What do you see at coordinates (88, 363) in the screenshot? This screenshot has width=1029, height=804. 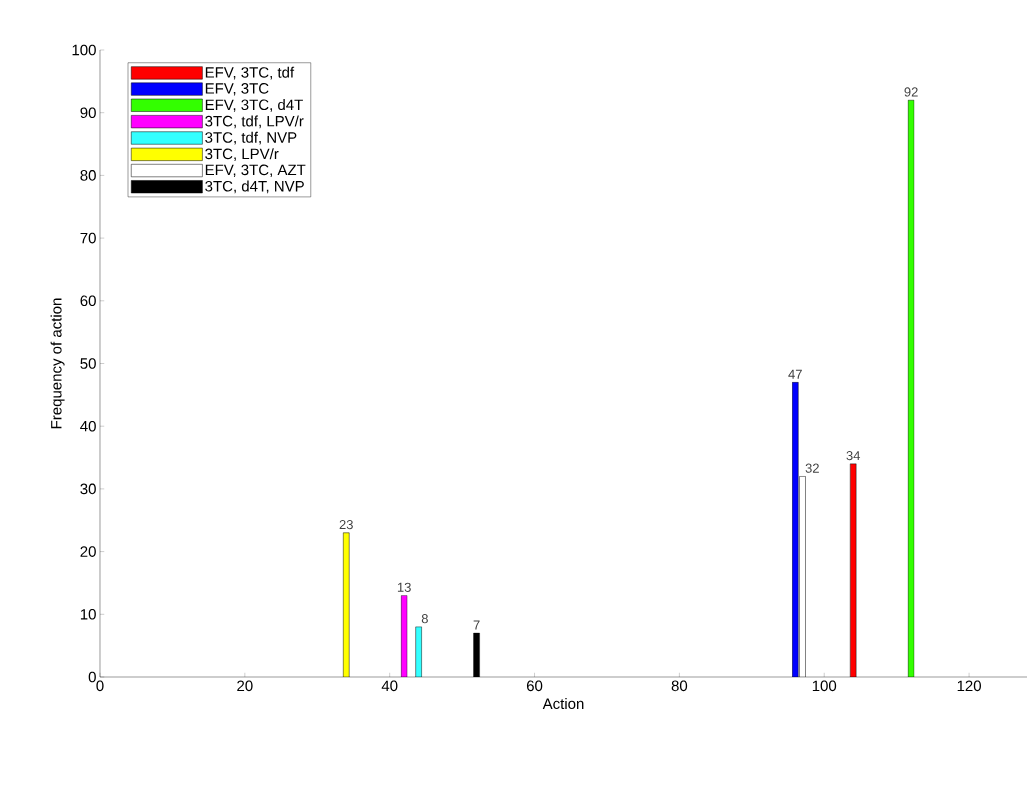 I see `y-tick-label: 50` at bounding box center [88, 363].